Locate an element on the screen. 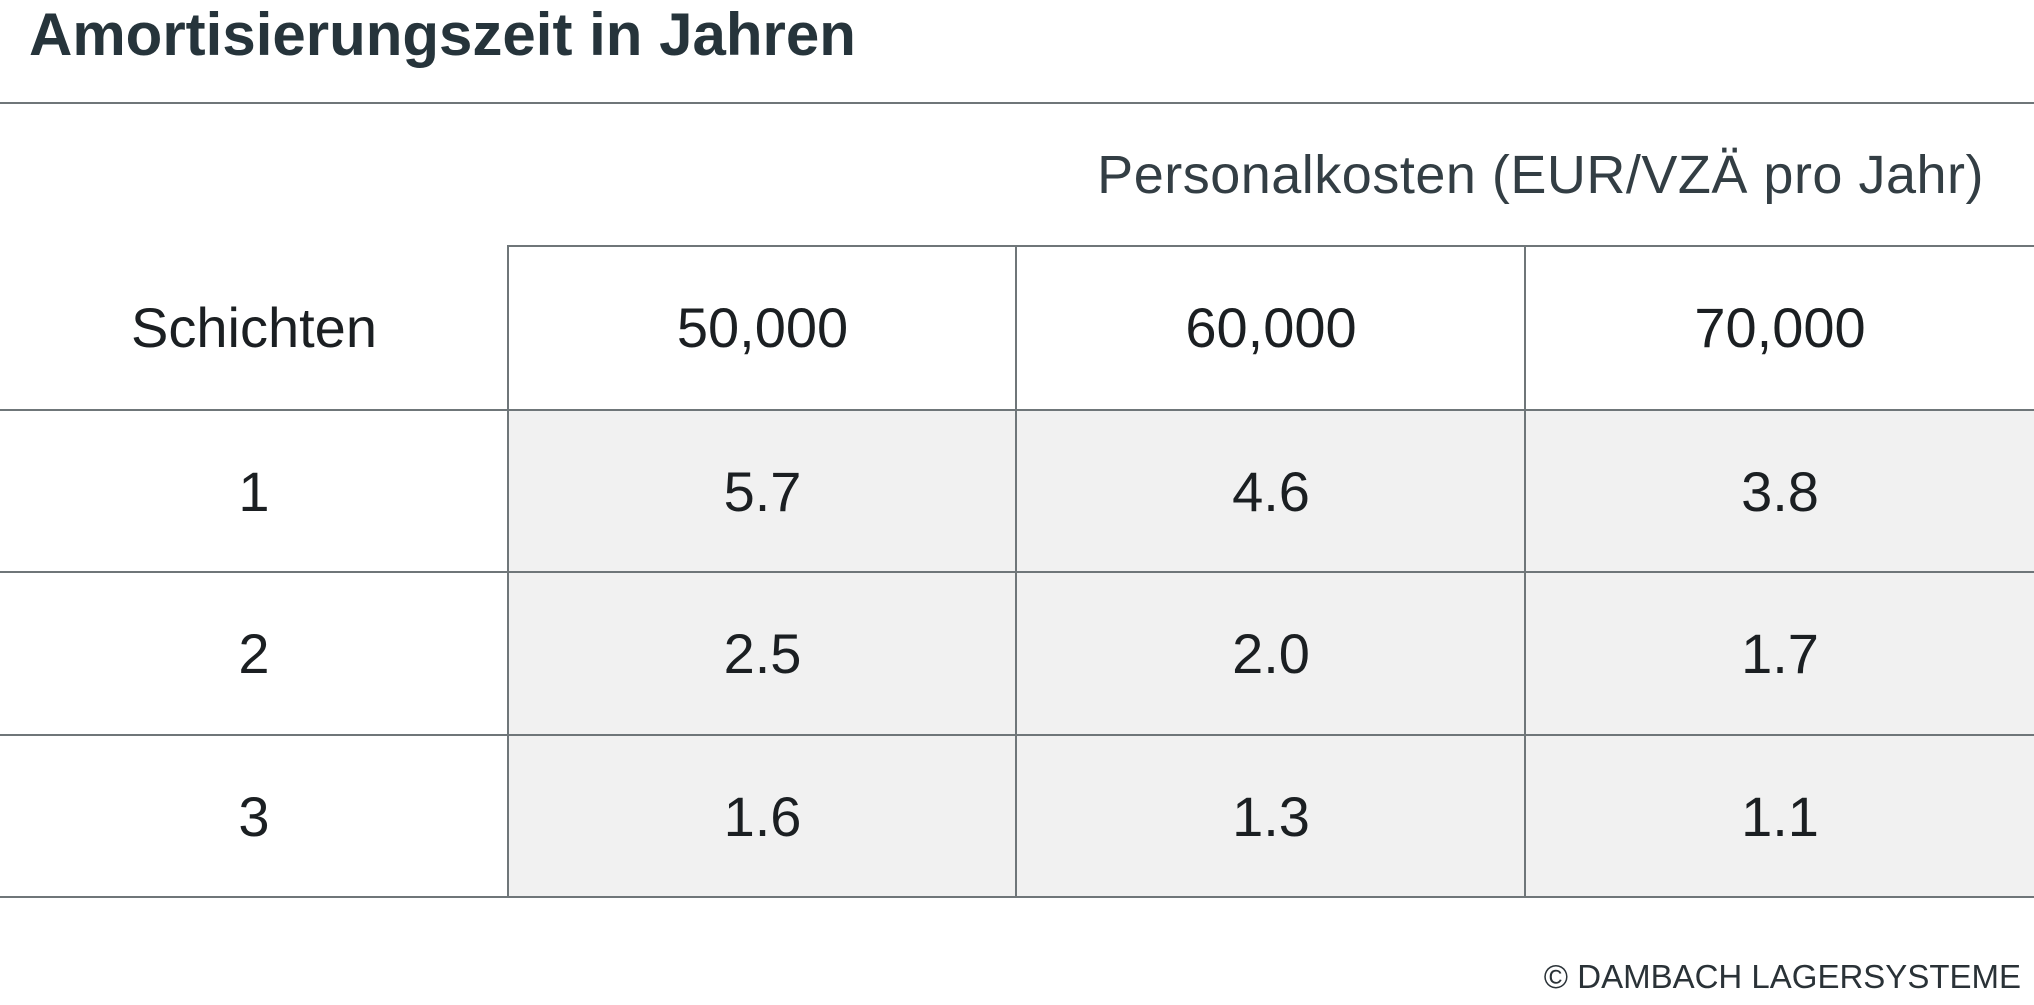  copyright-notice: © DAMBACH LAGERSYSTEME is located at coordinates (1782, 976).